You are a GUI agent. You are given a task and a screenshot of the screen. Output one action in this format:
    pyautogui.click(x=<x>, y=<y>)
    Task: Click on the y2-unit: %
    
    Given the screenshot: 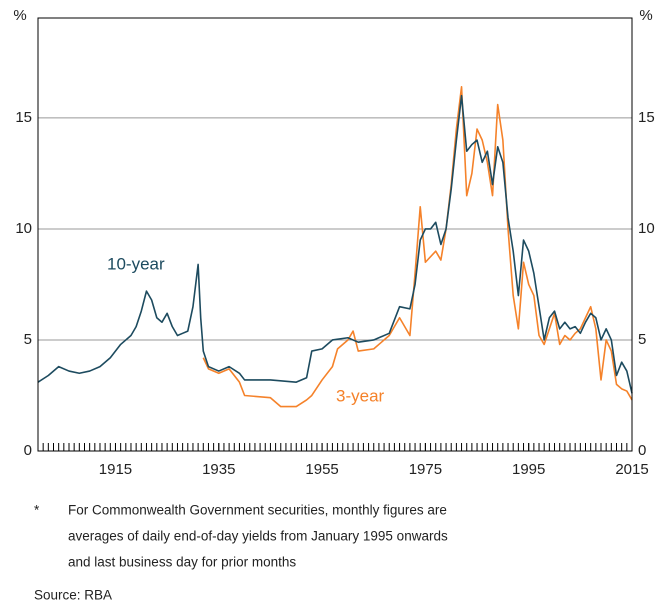 What is the action you would take?
    pyautogui.click(x=645, y=15)
    